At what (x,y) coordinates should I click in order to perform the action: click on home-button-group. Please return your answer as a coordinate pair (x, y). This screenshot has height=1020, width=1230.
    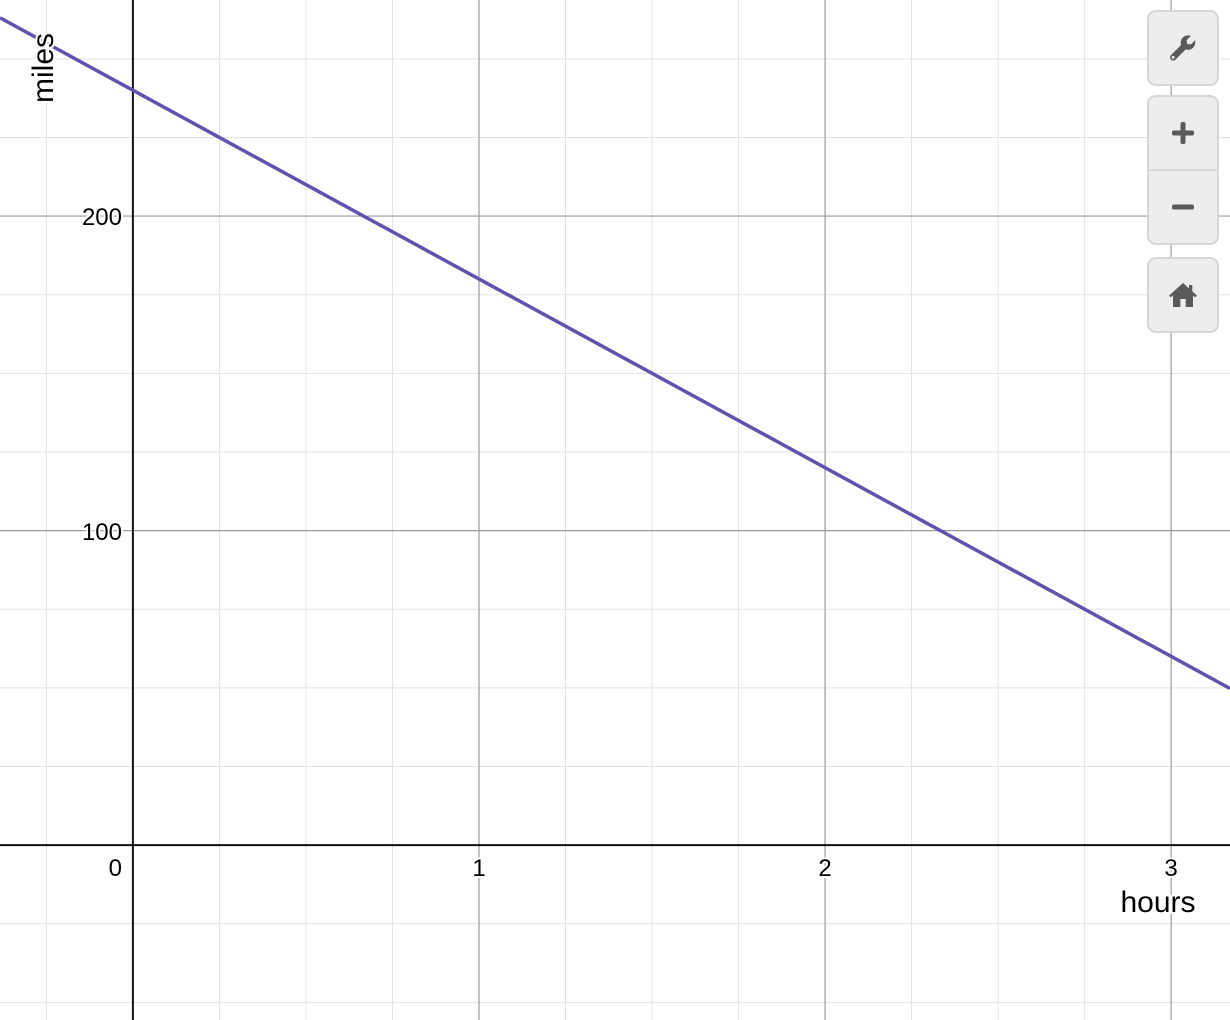
    Looking at the image, I should click on (1183, 295).